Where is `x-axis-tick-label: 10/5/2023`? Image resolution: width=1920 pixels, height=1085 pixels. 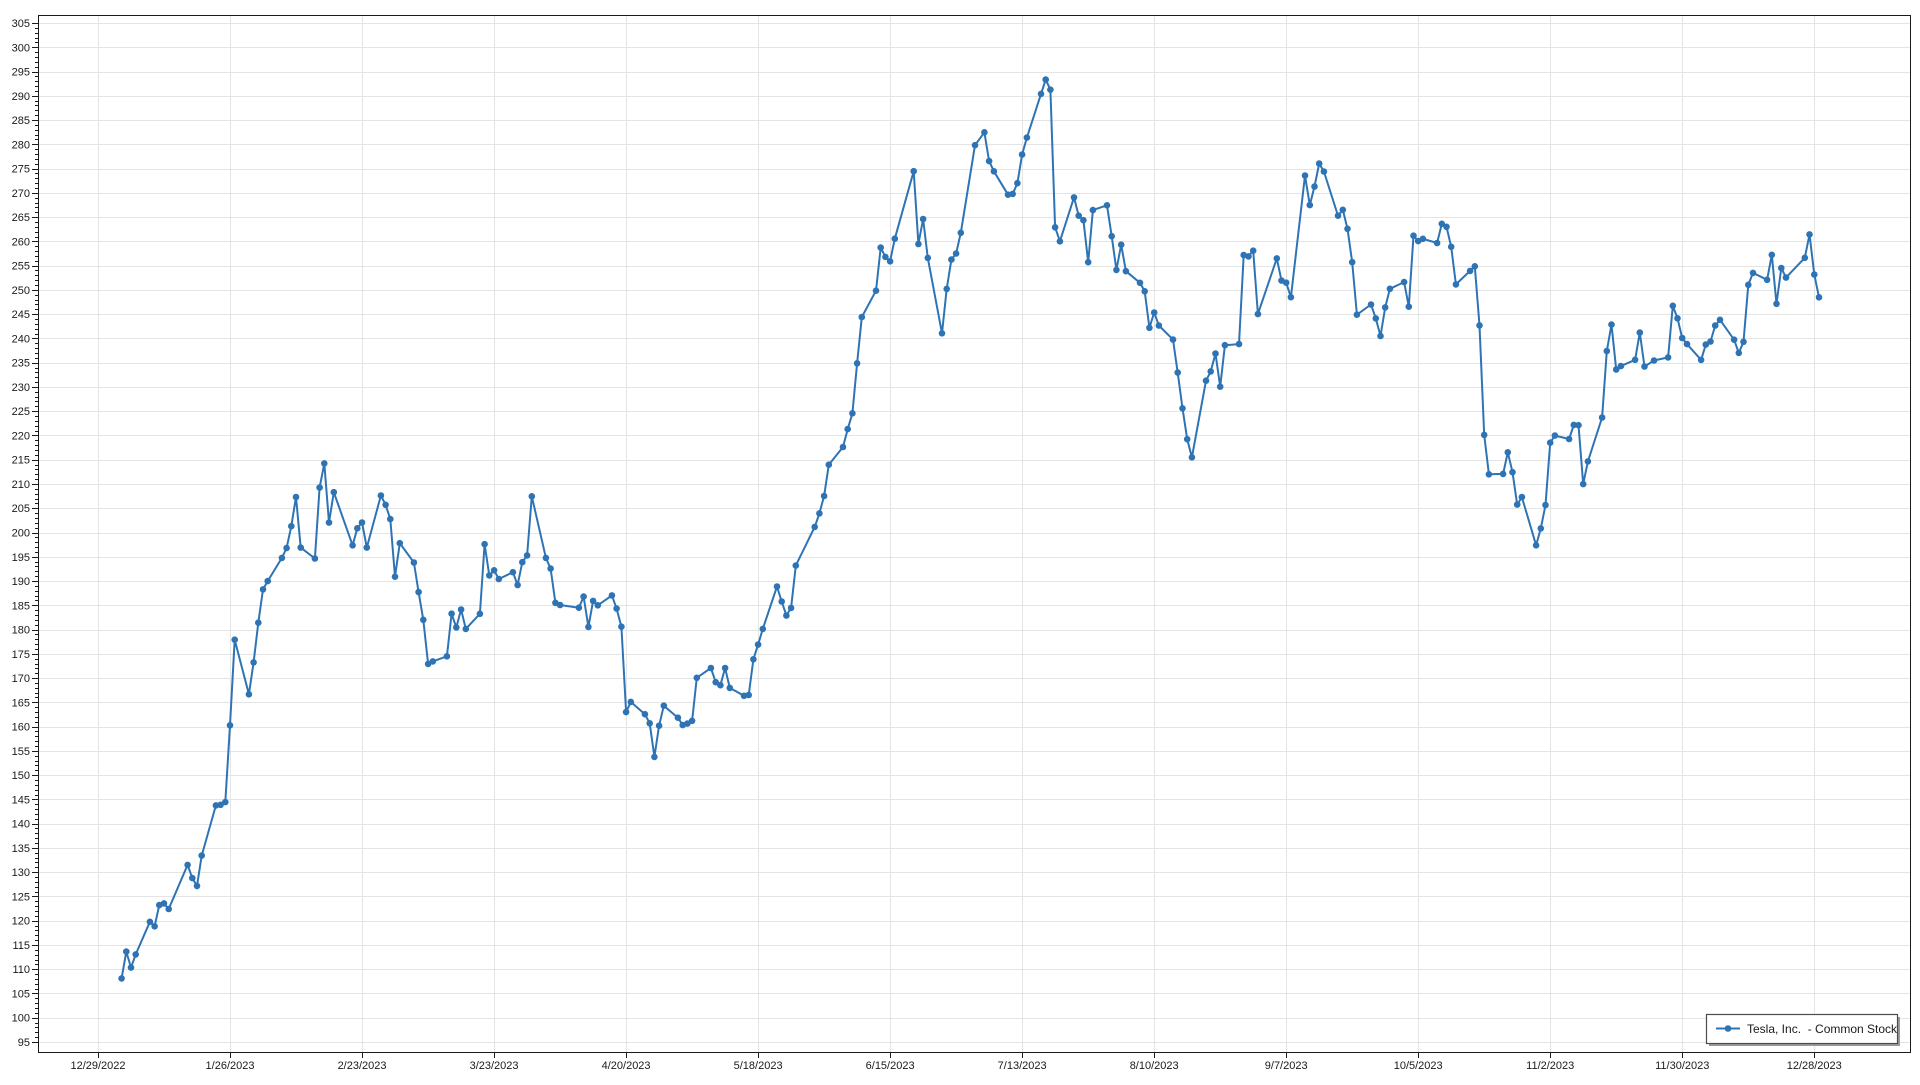
x-axis-tick-label: 10/5/2023 is located at coordinates (1418, 1066).